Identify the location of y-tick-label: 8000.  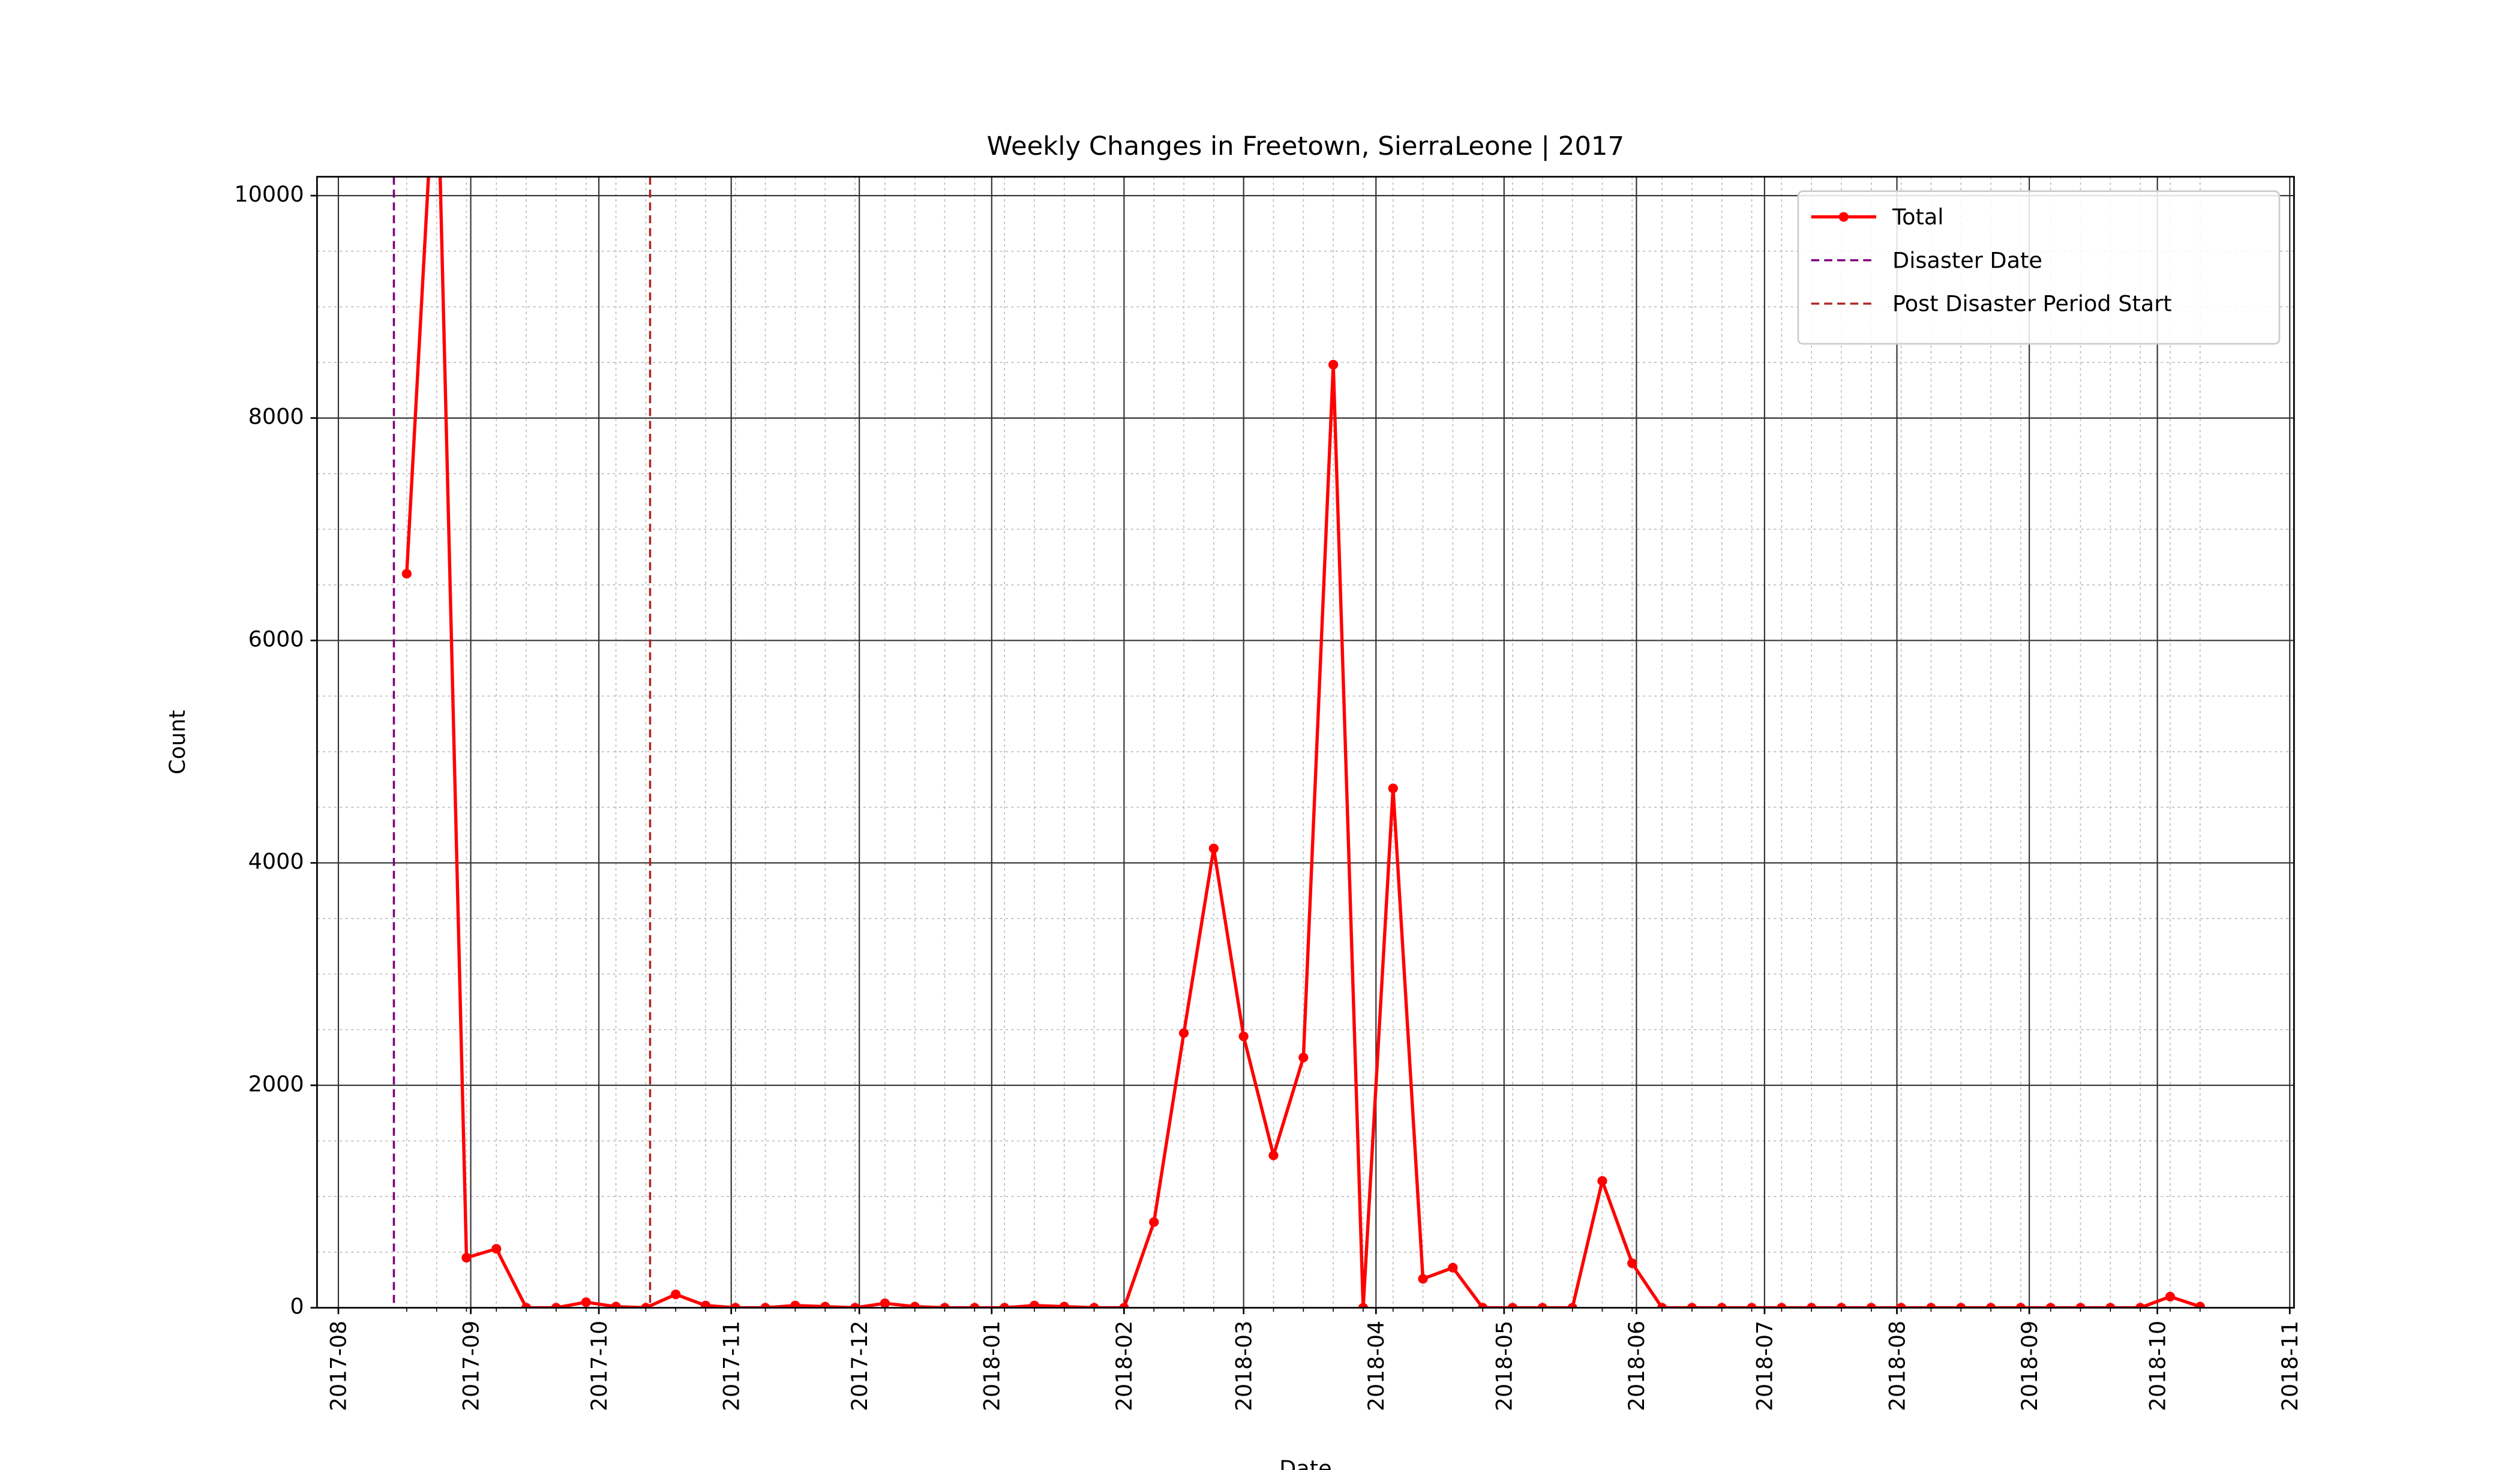
(276, 417).